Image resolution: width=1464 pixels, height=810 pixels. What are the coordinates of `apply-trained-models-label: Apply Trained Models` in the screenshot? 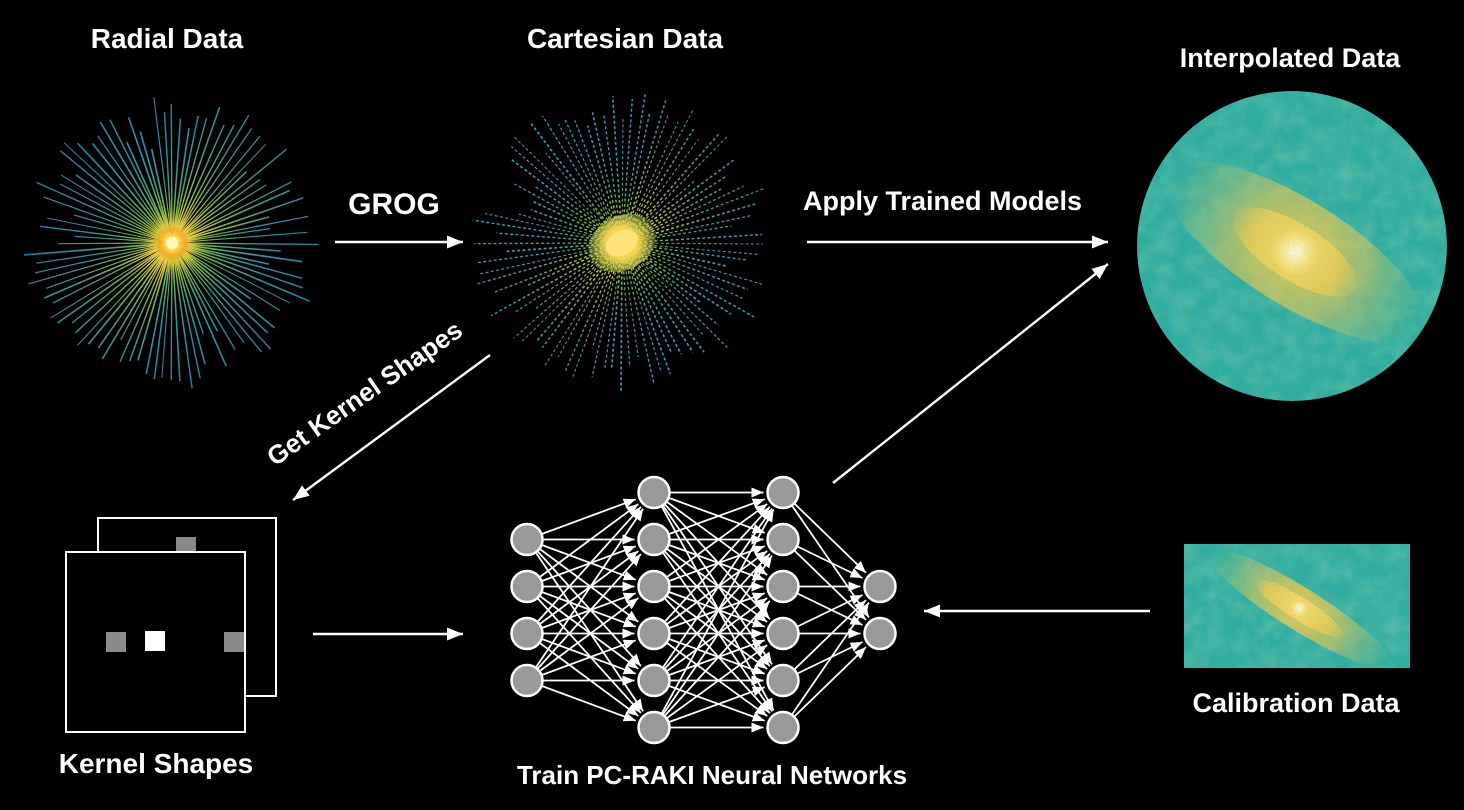 It's located at (942, 201).